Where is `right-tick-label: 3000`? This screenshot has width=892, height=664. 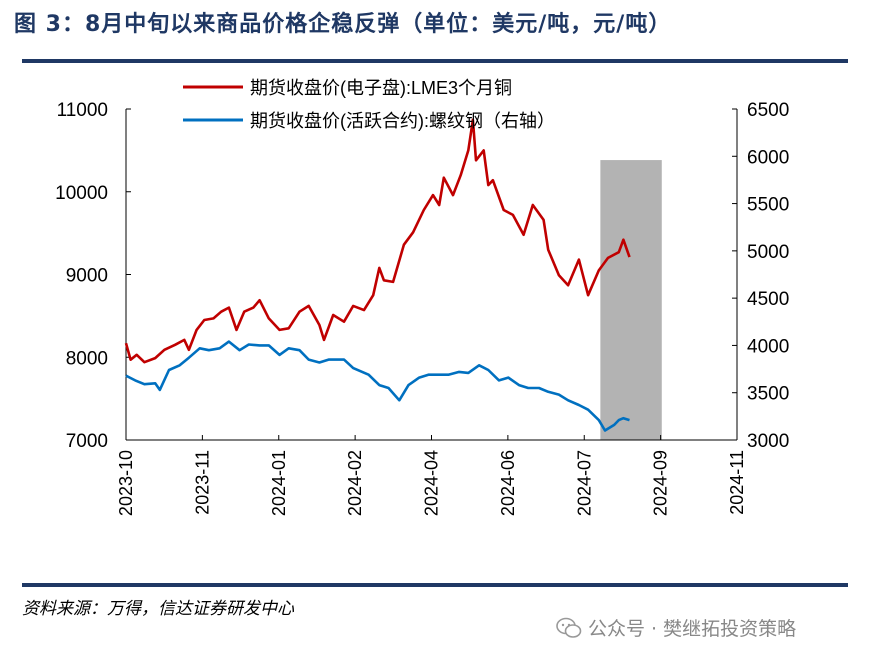 right-tick-label: 3000 is located at coordinates (768, 441).